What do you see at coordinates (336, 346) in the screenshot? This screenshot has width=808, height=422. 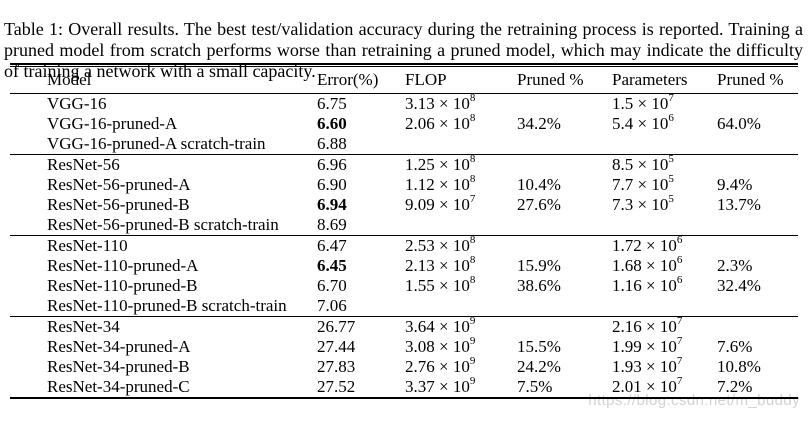 I see `error-cell: 27.44` at bounding box center [336, 346].